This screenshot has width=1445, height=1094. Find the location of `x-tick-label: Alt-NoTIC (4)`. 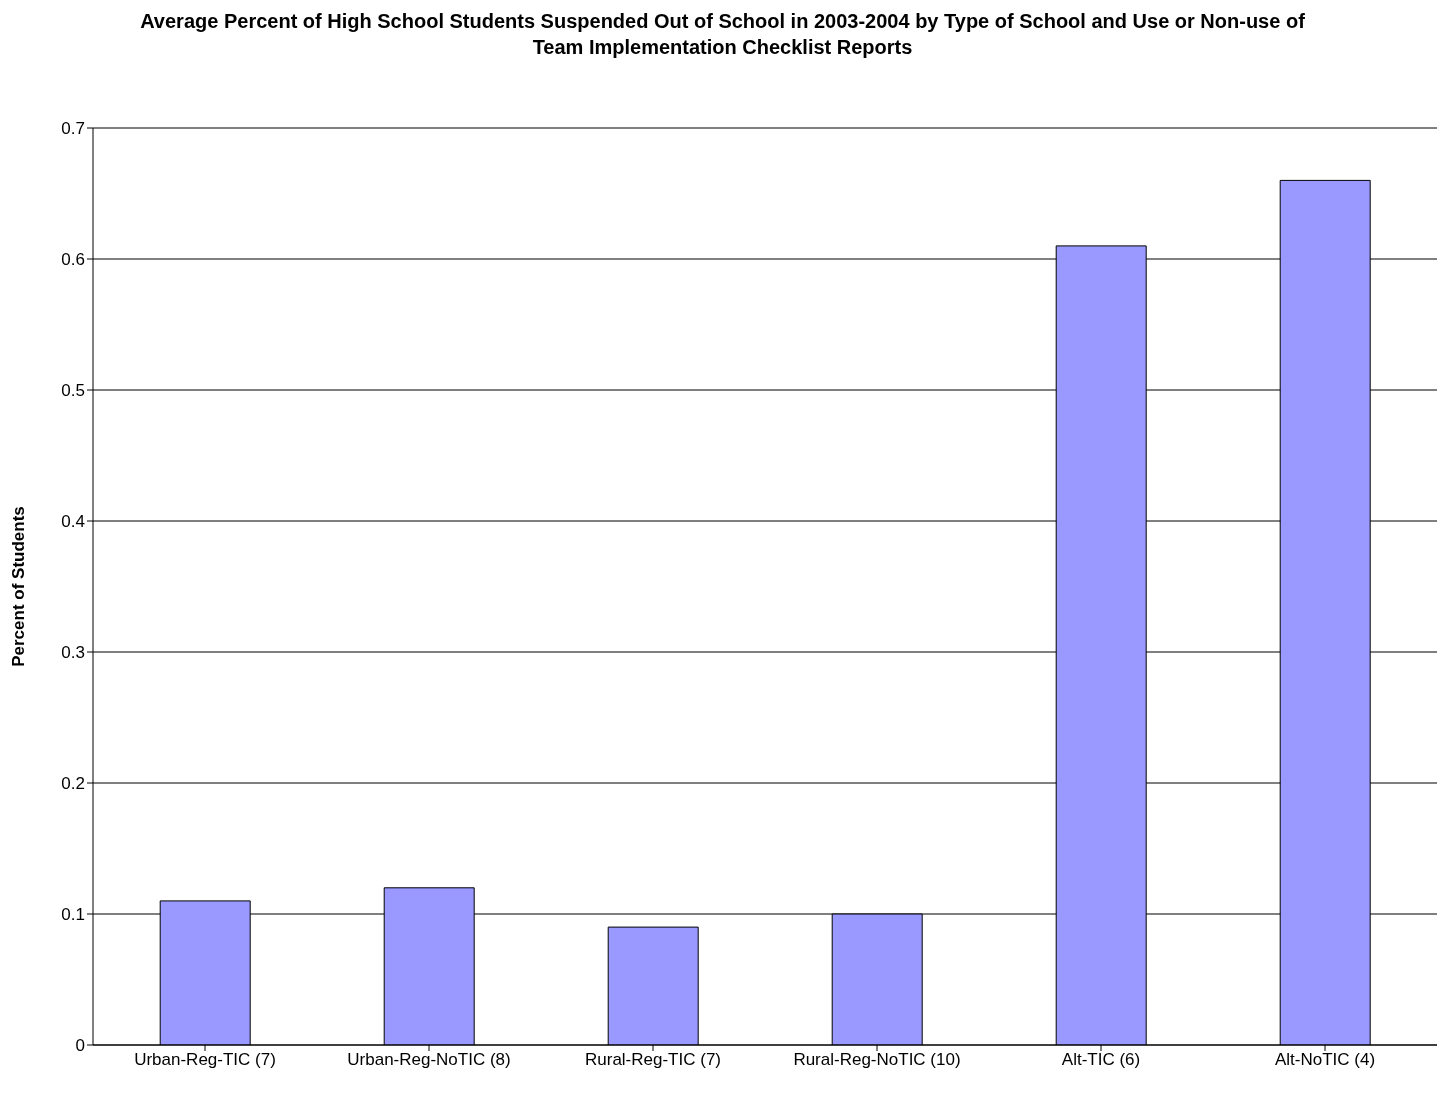

x-tick-label: Alt-NoTIC (4) is located at coordinates (1325, 1060).